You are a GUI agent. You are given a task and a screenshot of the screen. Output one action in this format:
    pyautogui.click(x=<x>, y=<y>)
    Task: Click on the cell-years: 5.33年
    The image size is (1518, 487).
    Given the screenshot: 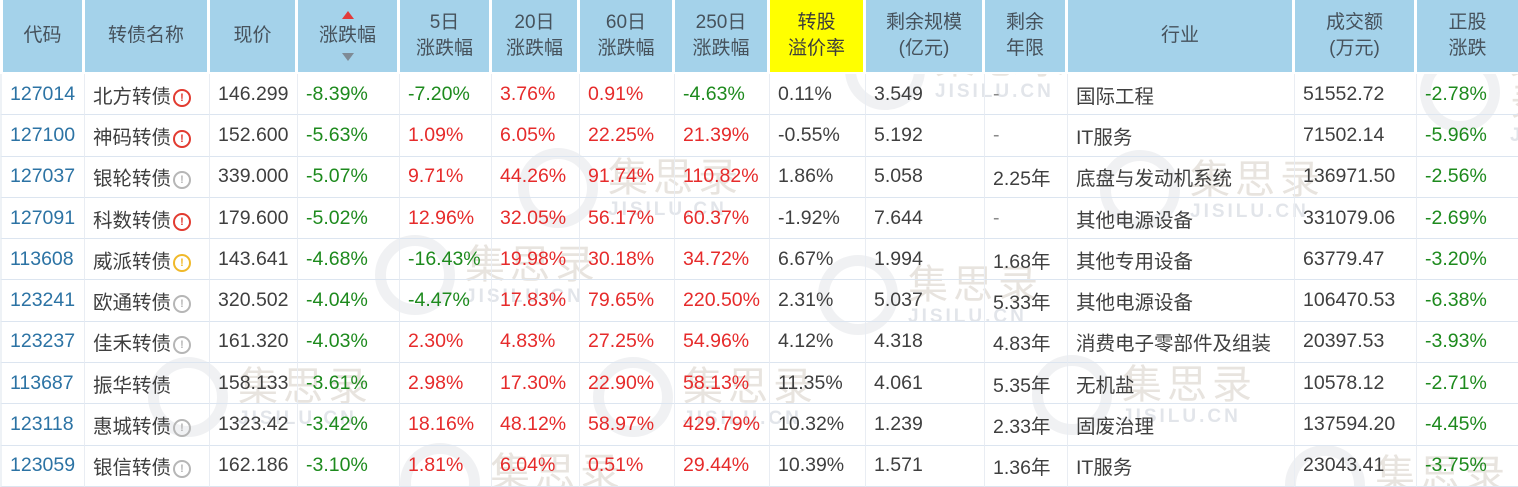 What is the action you would take?
    pyautogui.click(x=1026, y=301)
    